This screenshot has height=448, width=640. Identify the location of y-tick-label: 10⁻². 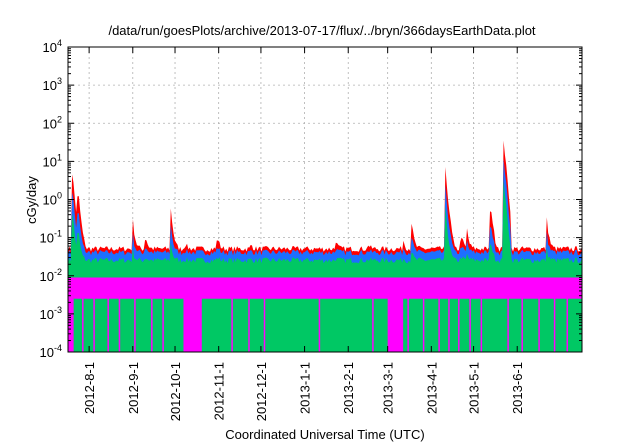
(51, 275).